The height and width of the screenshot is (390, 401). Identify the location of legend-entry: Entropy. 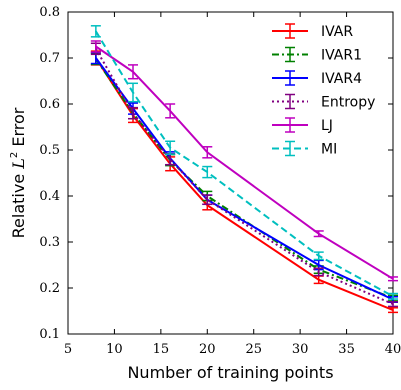
(323, 102).